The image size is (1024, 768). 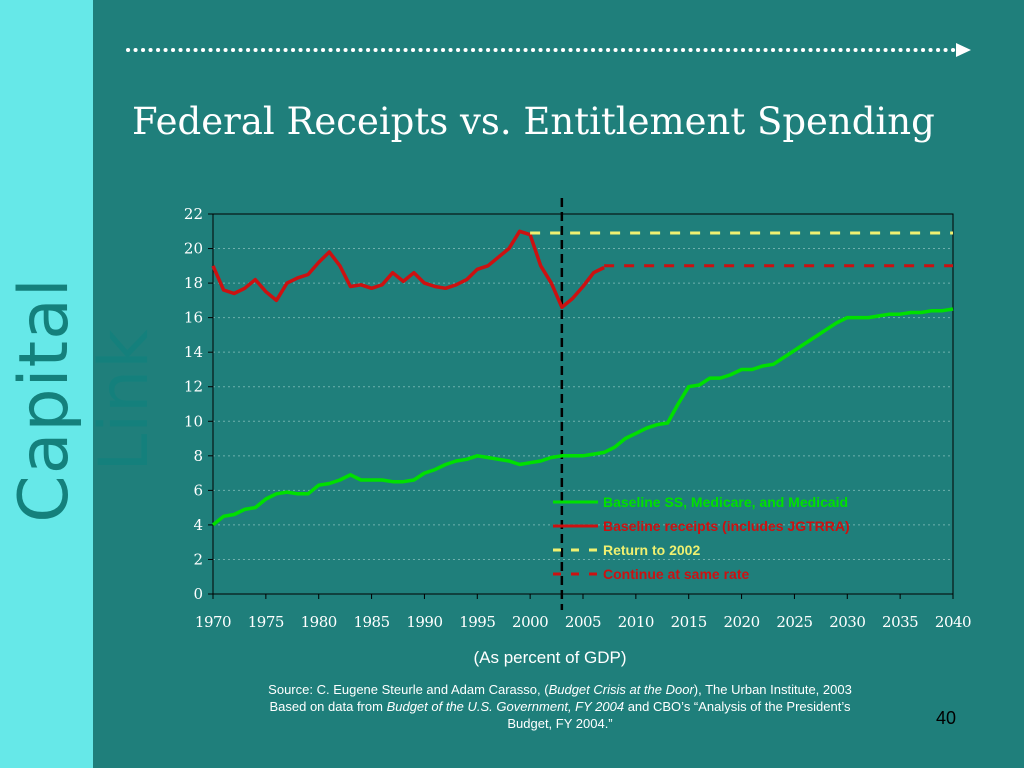 What do you see at coordinates (741, 622) in the screenshot?
I see `x-tick-label: 2020` at bounding box center [741, 622].